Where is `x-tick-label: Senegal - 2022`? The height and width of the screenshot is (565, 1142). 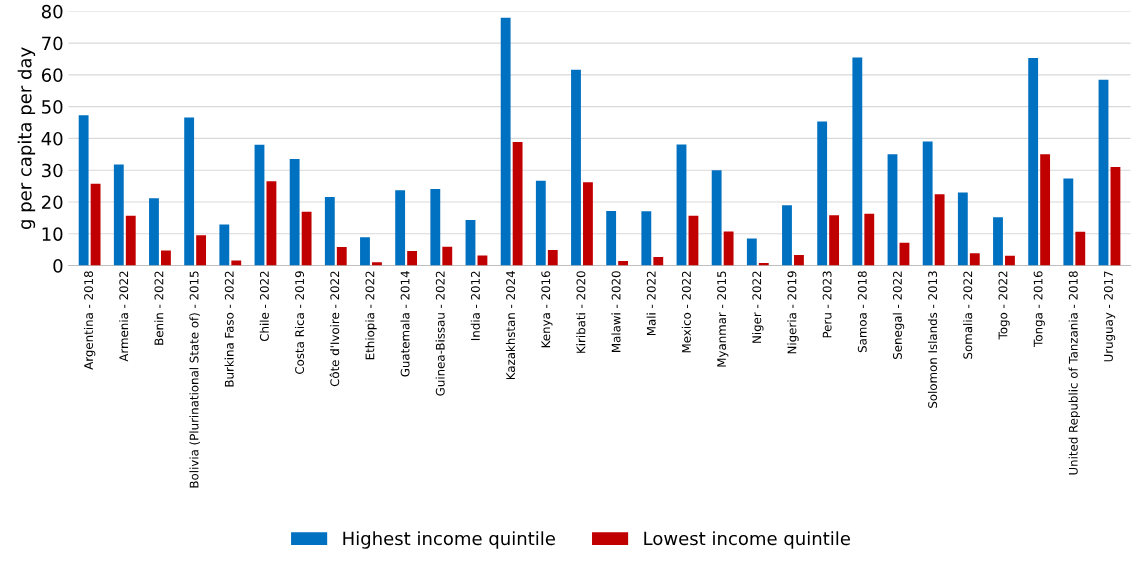
x-tick-label: Senegal - 2022 is located at coordinates (898, 315).